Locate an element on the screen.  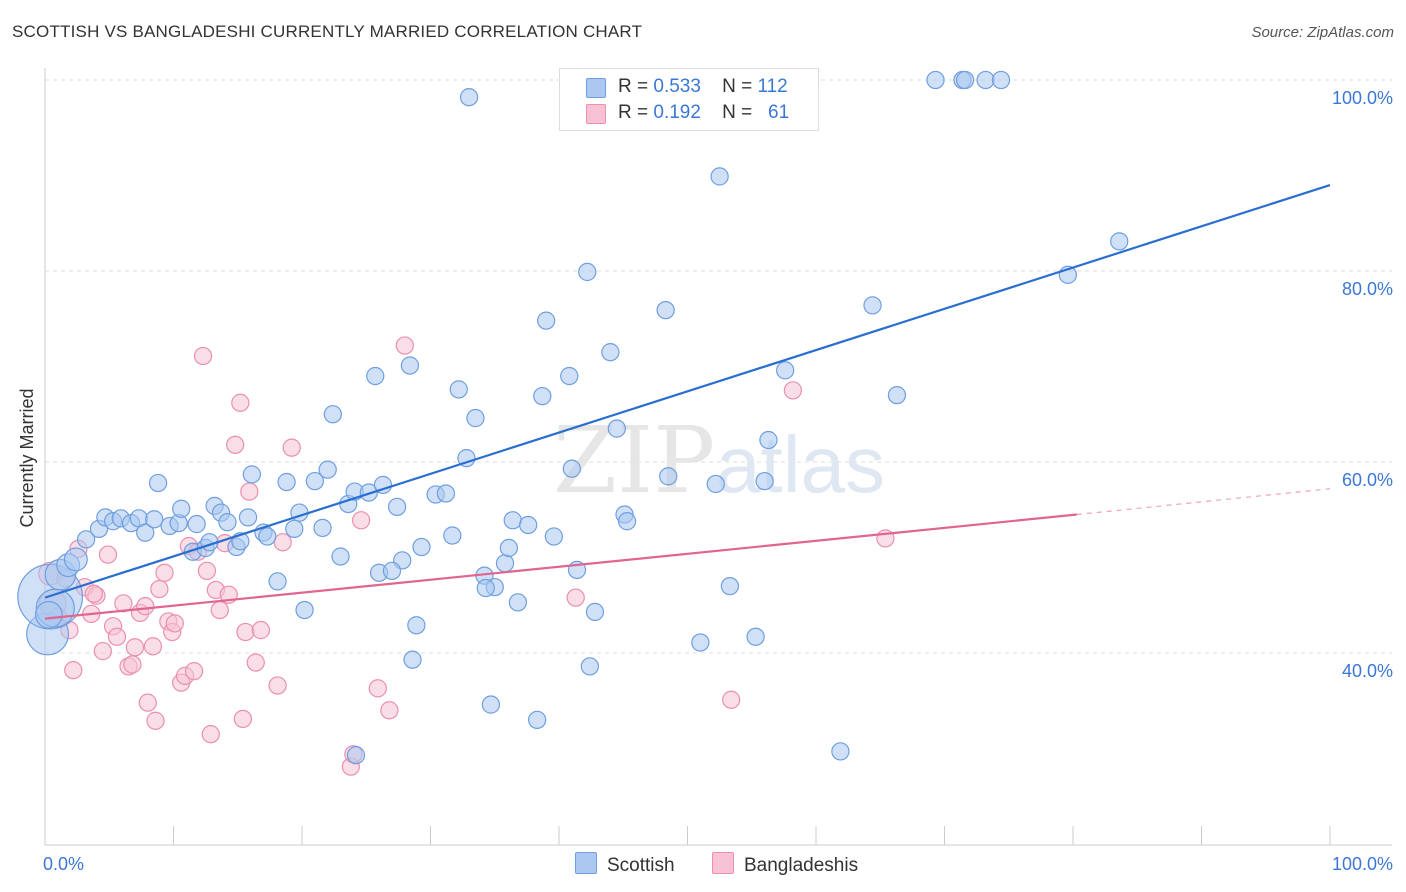
series-legend: Scottish Bangladeshis is located at coordinates (703, 865).